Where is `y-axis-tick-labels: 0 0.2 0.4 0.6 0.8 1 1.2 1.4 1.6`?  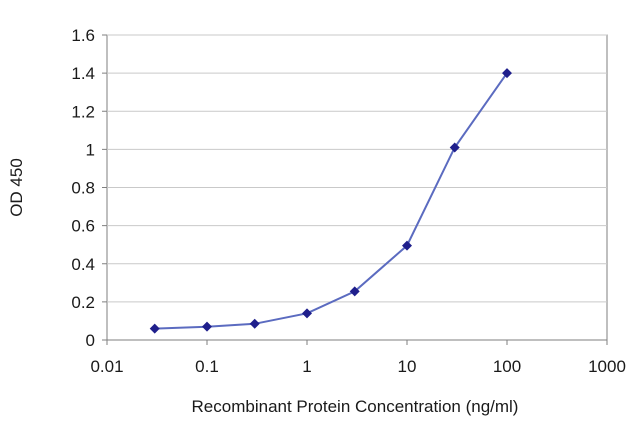
y-axis-tick-labels: 0 0.2 0.4 0.6 0.8 1 1.2 1.4 1.6 is located at coordinates (83, 188).